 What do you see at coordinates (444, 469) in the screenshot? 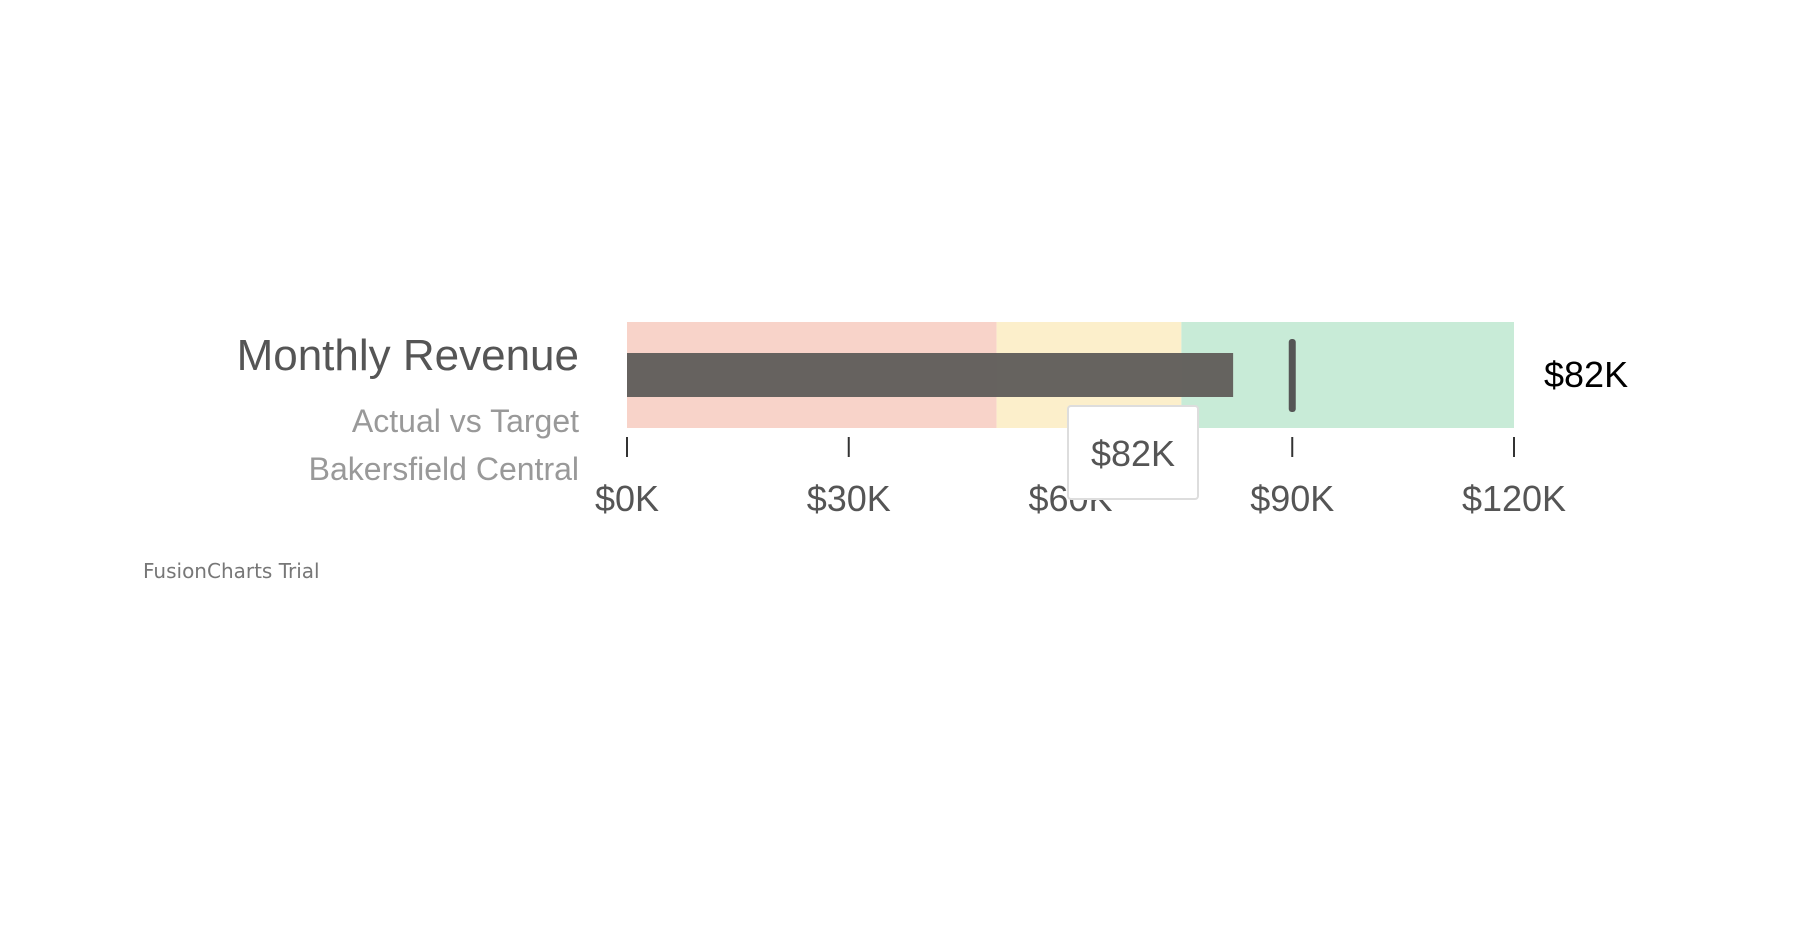
I see `chart-subtitle-2: Bakersfield Central` at bounding box center [444, 469].